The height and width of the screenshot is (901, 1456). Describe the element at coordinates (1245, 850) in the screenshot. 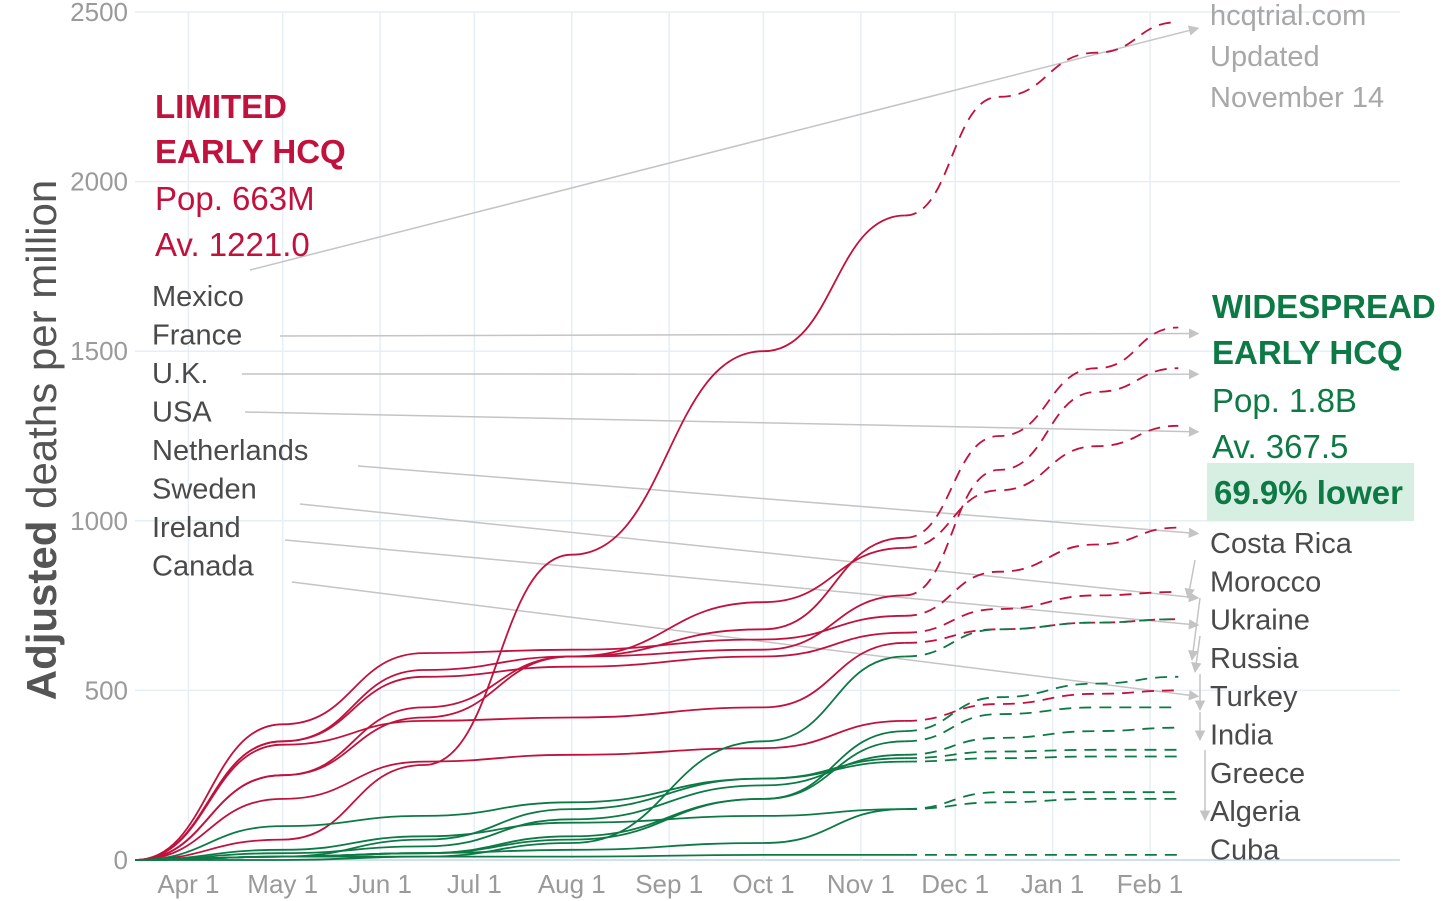

I see `widespread-country-label: Cuba` at that location.